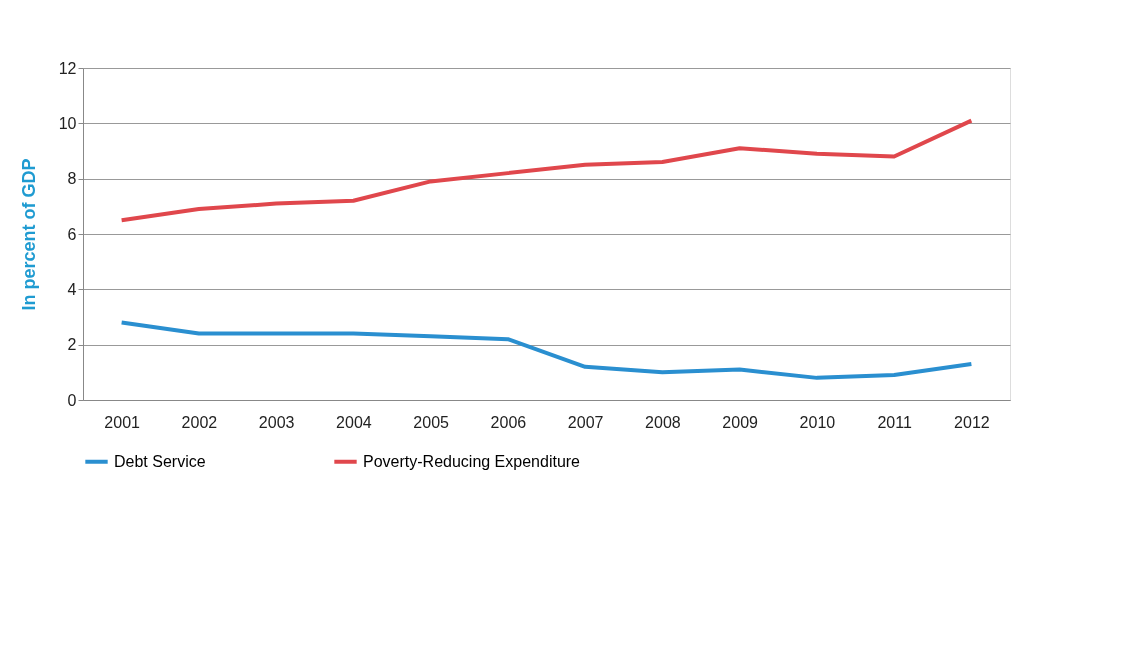 The height and width of the screenshot is (666, 1138). Describe the element at coordinates (67, 123) in the screenshot. I see `y-tick-label: 10` at that location.